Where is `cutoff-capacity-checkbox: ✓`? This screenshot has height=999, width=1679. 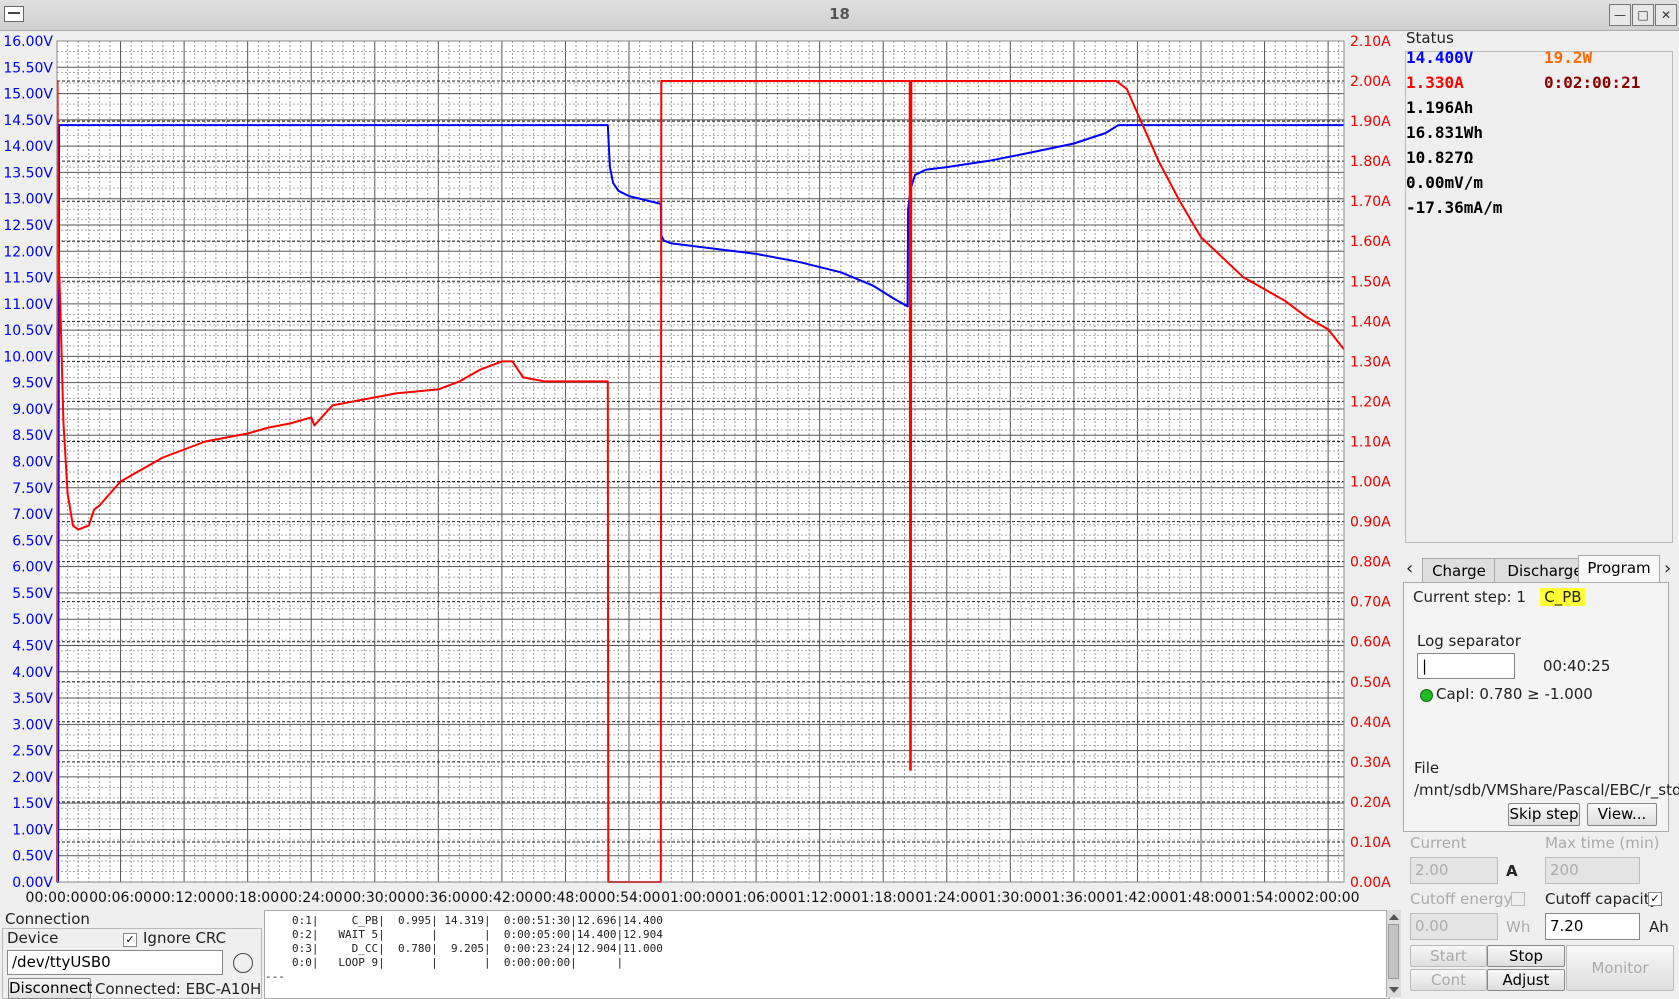
cutoff-capacity-checkbox: ✓ is located at coordinates (1655, 899).